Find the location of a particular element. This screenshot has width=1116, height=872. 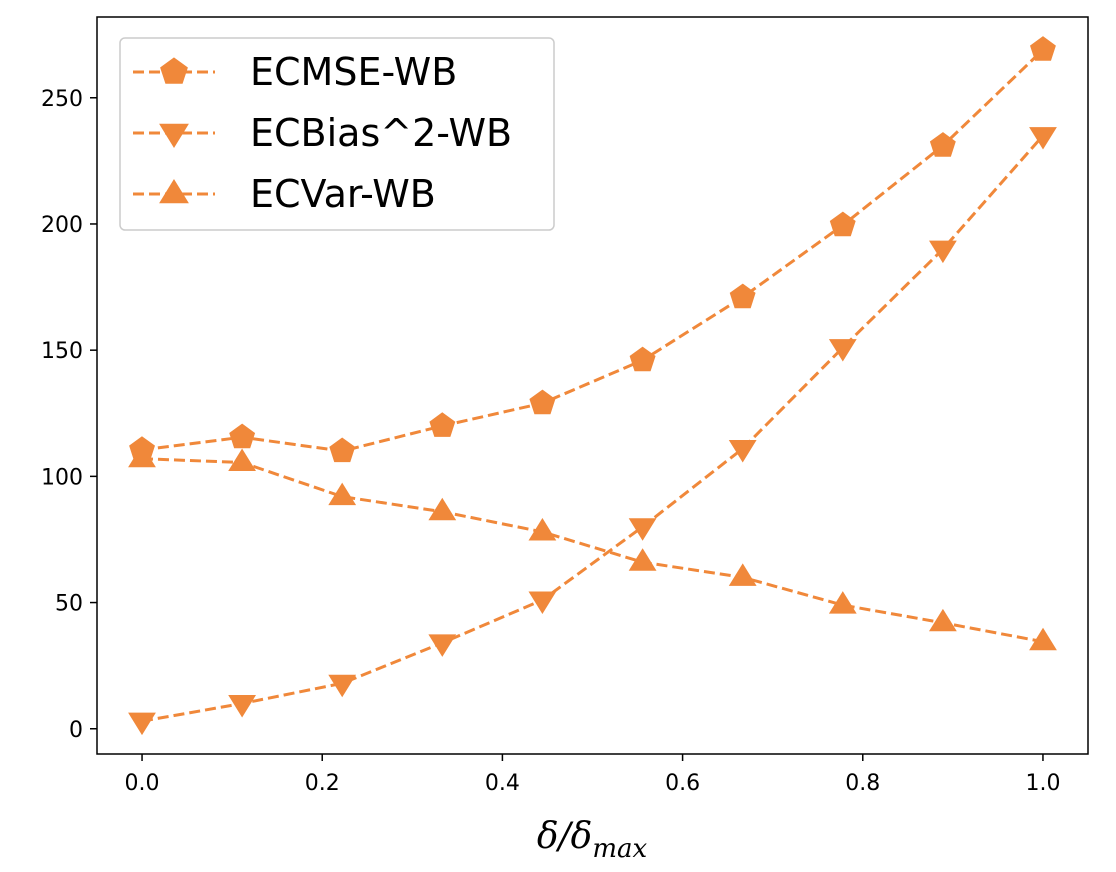

legend-label: ECVar-WB is located at coordinates (343, 194).